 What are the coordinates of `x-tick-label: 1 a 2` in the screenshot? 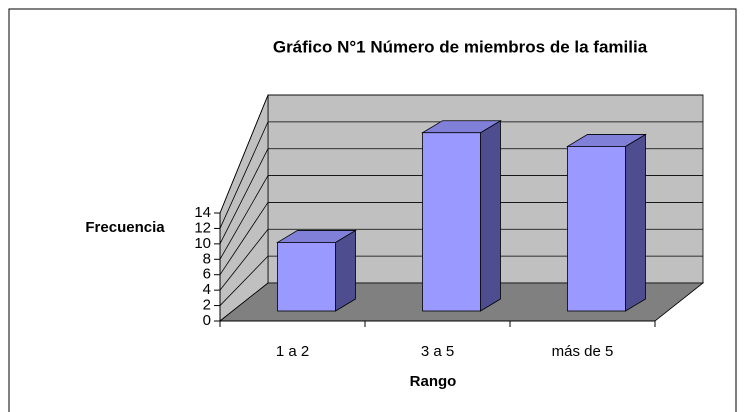 It's located at (292, 351).